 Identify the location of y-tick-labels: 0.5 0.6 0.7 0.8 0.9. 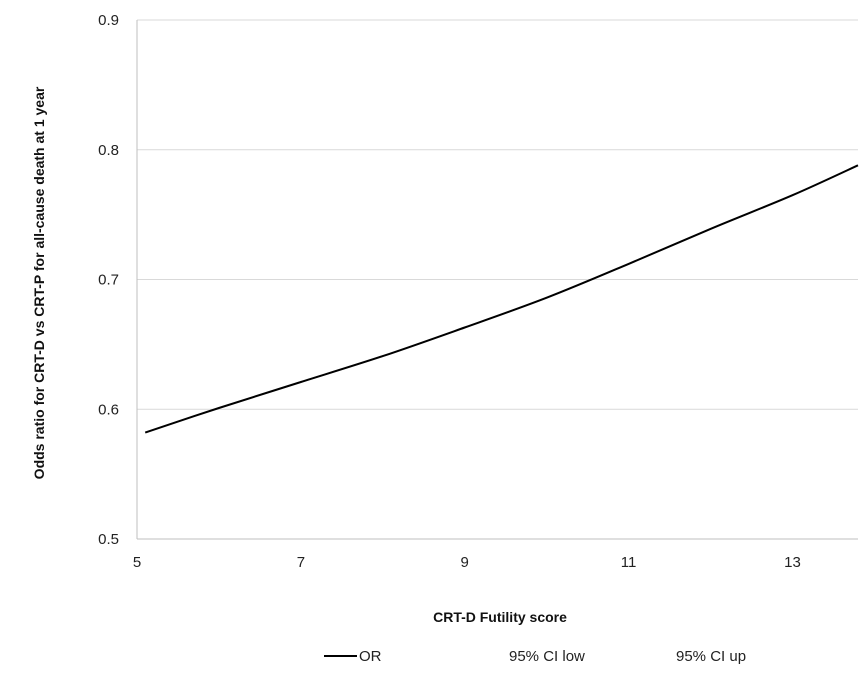
(108, 280).